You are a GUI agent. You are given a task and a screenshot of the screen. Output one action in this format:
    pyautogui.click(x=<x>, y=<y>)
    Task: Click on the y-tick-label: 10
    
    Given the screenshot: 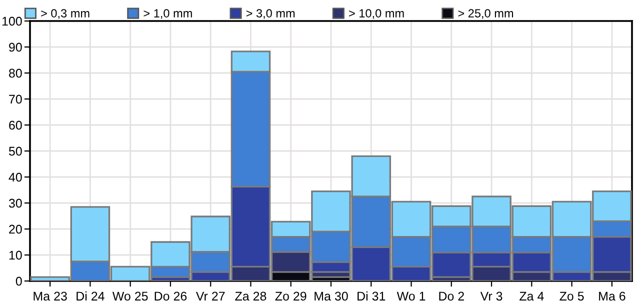 What is the action you would take?
    pyautogui.click(x=15, y=255)
    